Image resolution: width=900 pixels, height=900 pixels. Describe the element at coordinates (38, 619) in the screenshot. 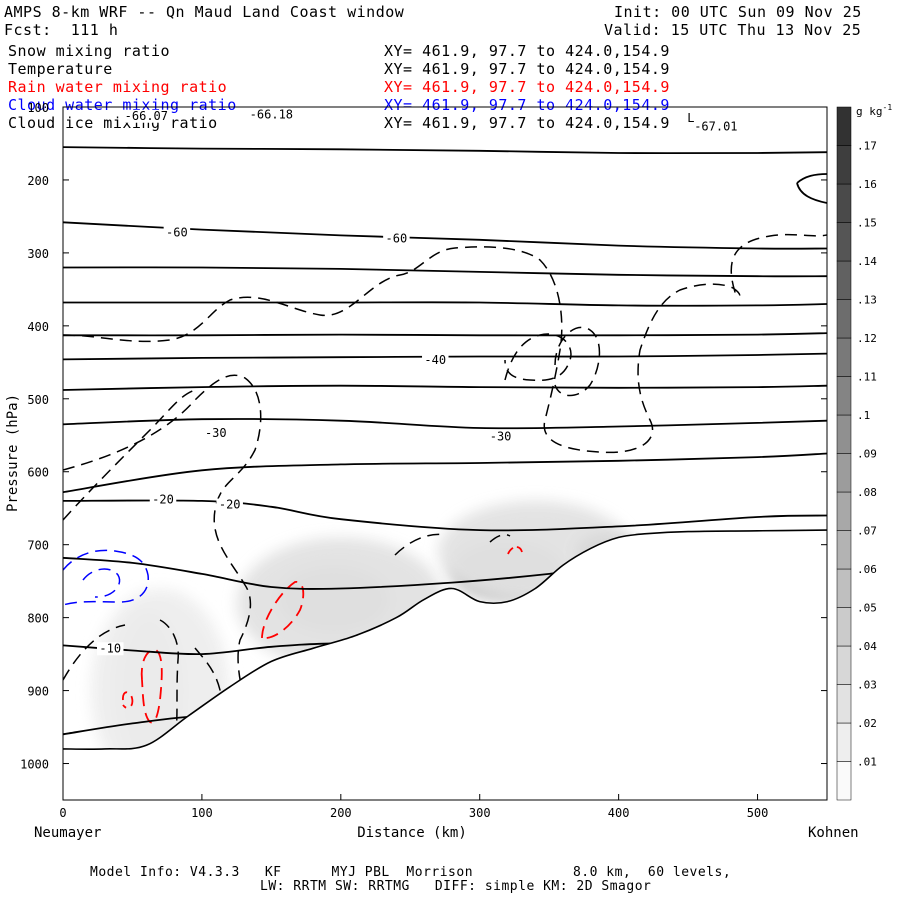

I see `y-tick-label: 800` at that location.